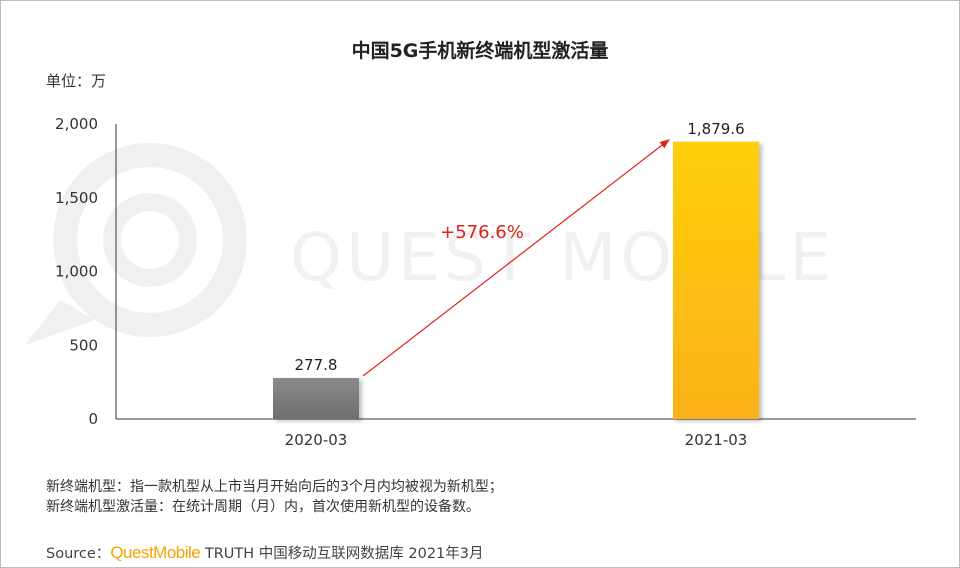 This screenshot has width=960, height=568. What do you see at coordinates (263, 507) in the screenshot?
I see `note-activation: 新终端机型激活量：在统计周期（月）内，首次使用新机型的设备数。` at bounding box center [263, 507].